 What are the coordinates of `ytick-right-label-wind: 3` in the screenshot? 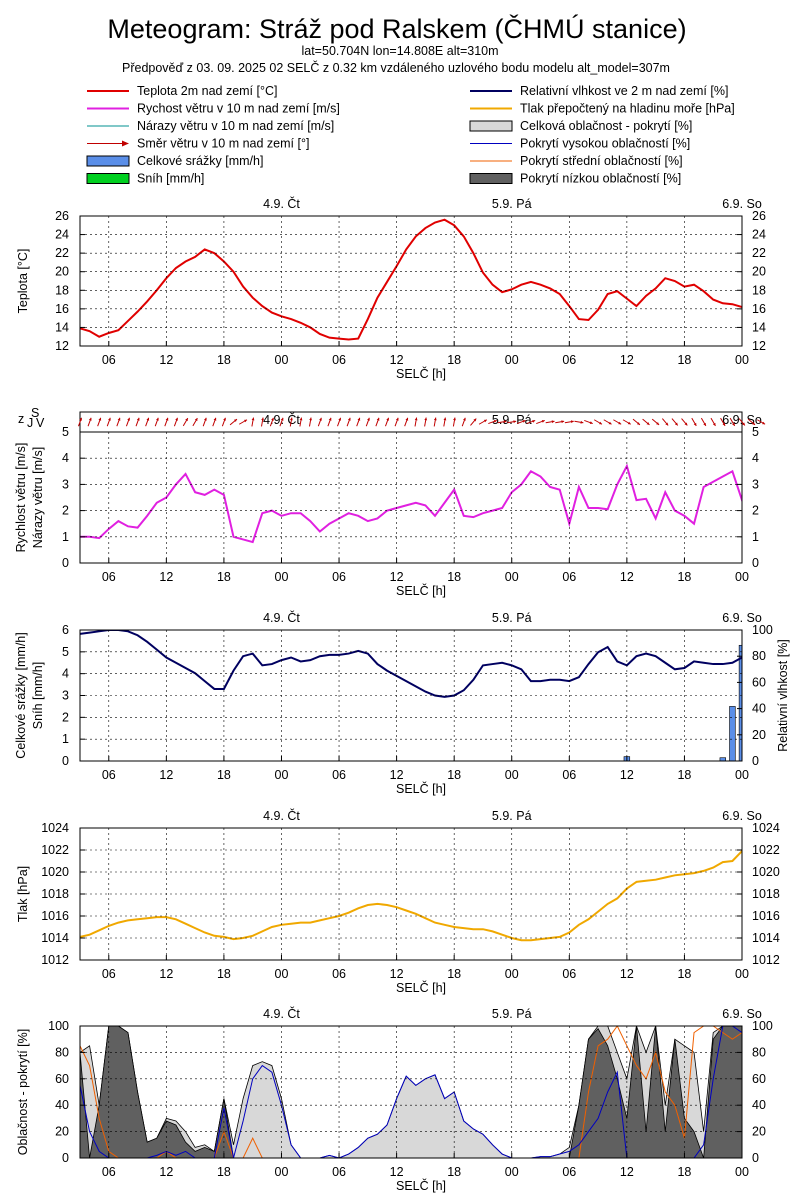 It's located at (755, 484).